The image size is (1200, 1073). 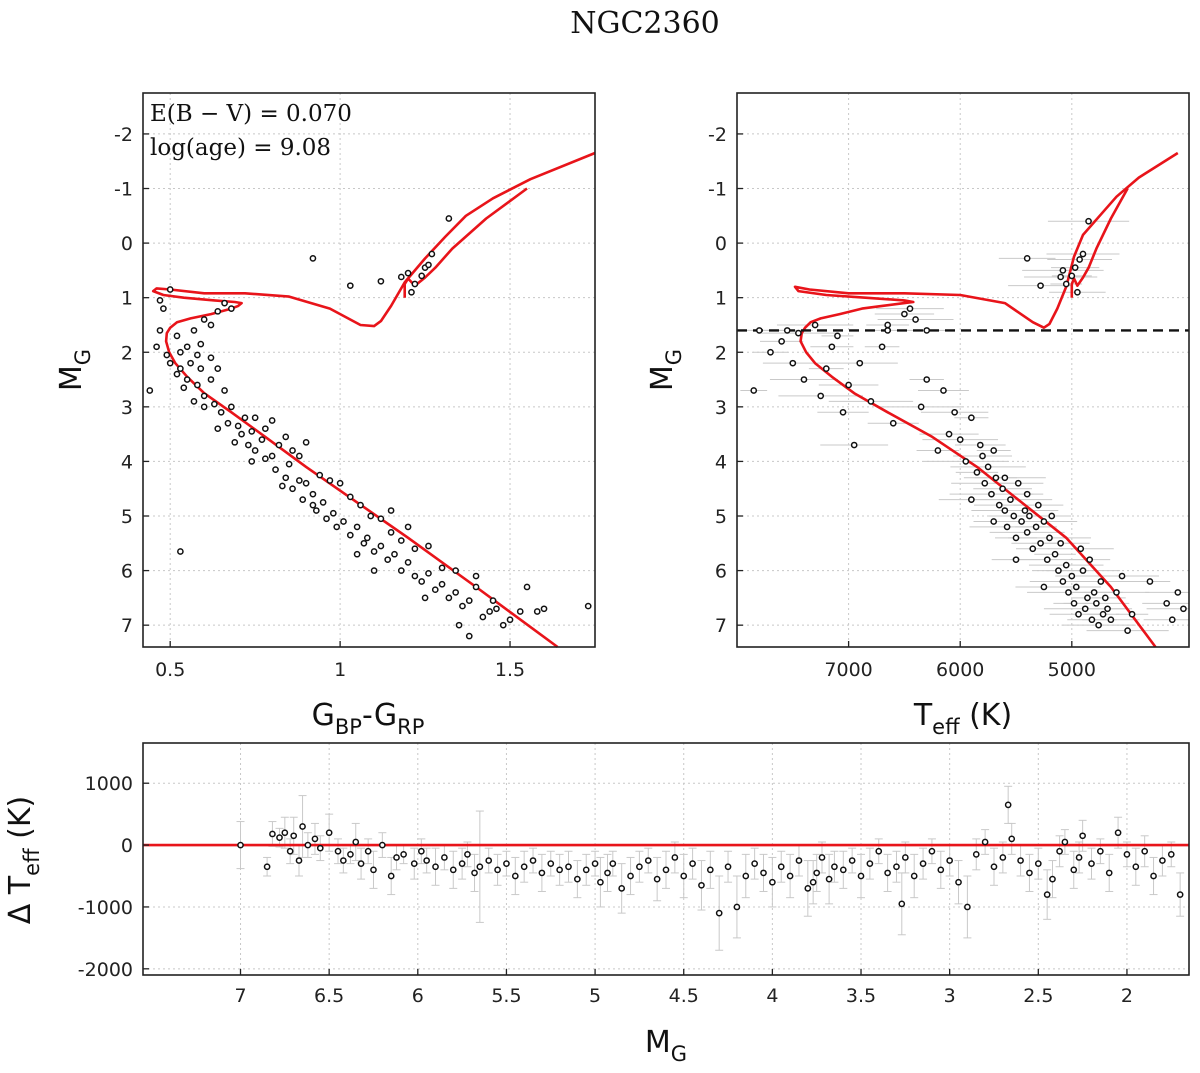 What do you see at coordinates (962, 718) in the screenshot?
I see `hrd-xlabel: Teff (K)` at bounding box center [962, 718].